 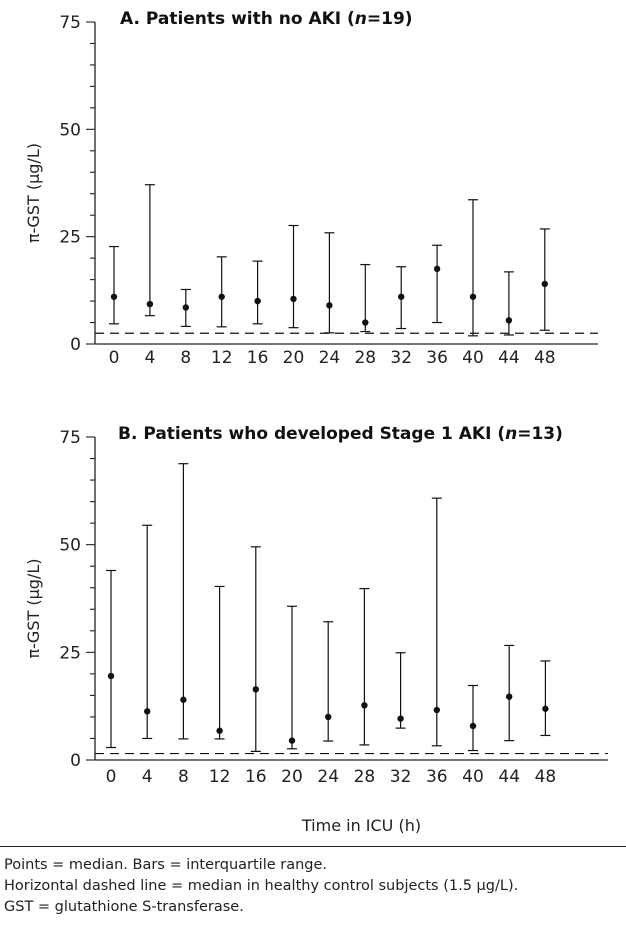 What do you see at coordinates (401, 358) in the screenshot?
I see `panel-a-x-tick-label: 32` at bounding box center [401, 358].